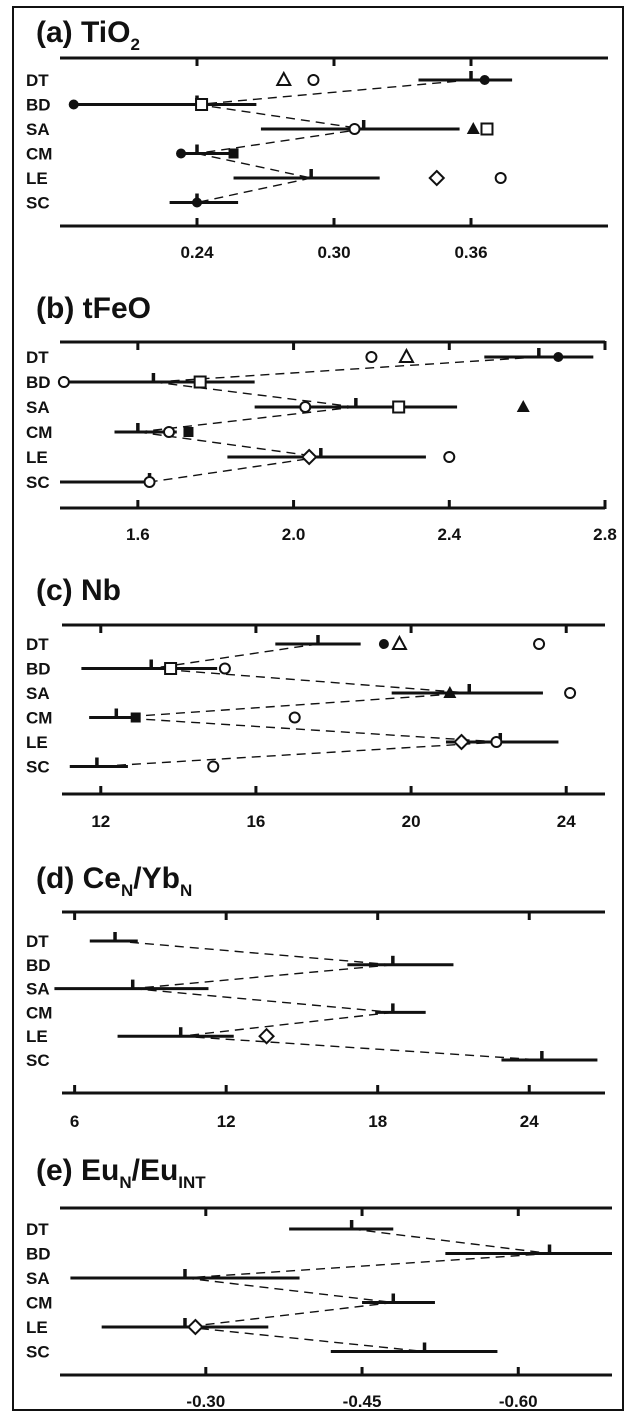 The image size is (635, 1418). Describe the element at coordinates (377, 1121) in the screenshot. I see `tick-label: 18` at that location.